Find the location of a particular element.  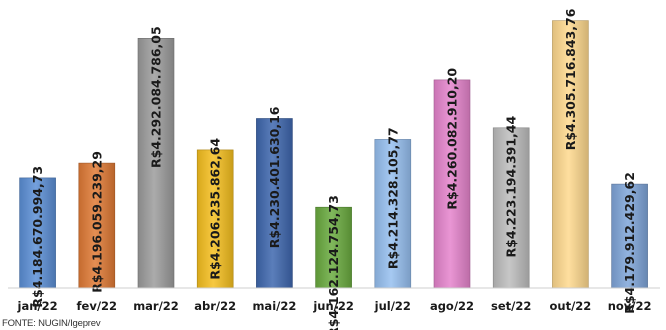

data-label-nov-22: R$4.179.912.429,62 is located at coordinates (629, 243).